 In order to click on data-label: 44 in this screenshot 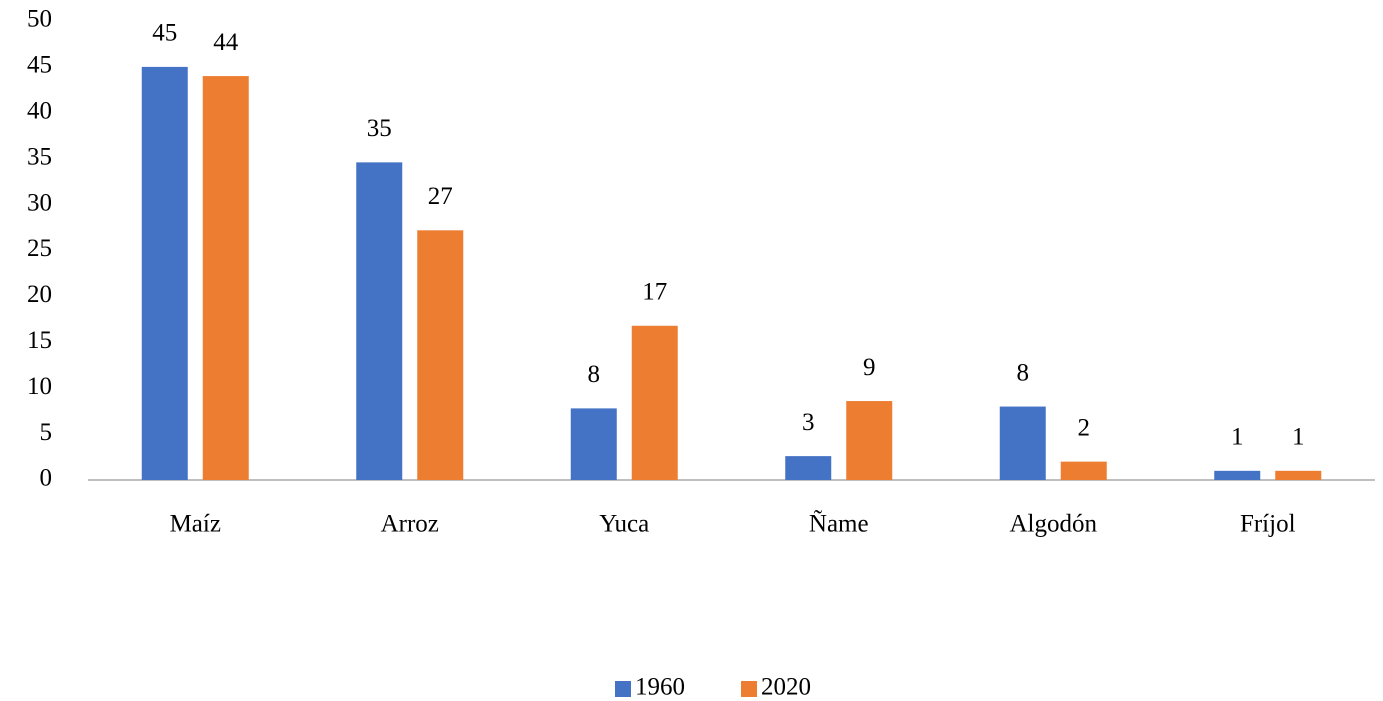, I will do `click(226, 42)`.